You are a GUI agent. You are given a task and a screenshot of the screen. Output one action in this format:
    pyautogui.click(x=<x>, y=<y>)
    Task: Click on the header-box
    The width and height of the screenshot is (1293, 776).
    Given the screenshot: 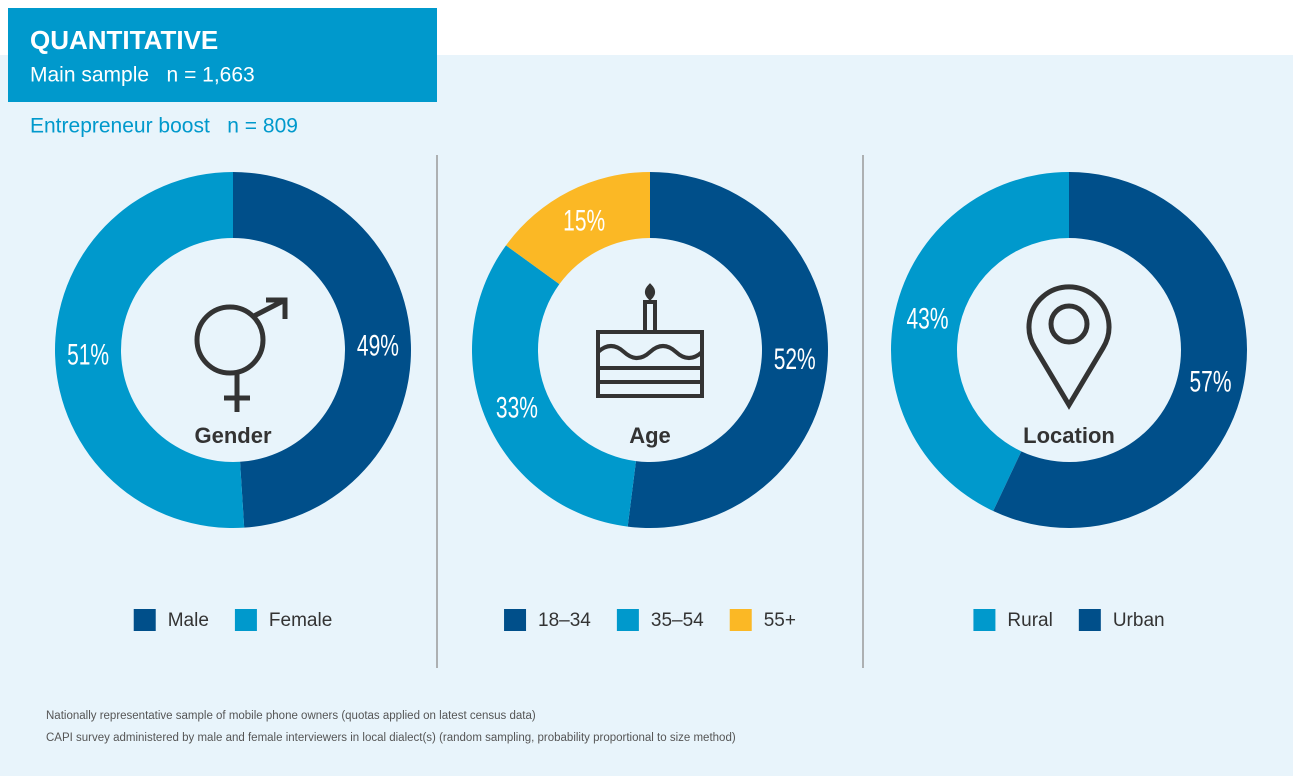 What is the action you would take?
    pyautogui.click(x=222, y=55)
    